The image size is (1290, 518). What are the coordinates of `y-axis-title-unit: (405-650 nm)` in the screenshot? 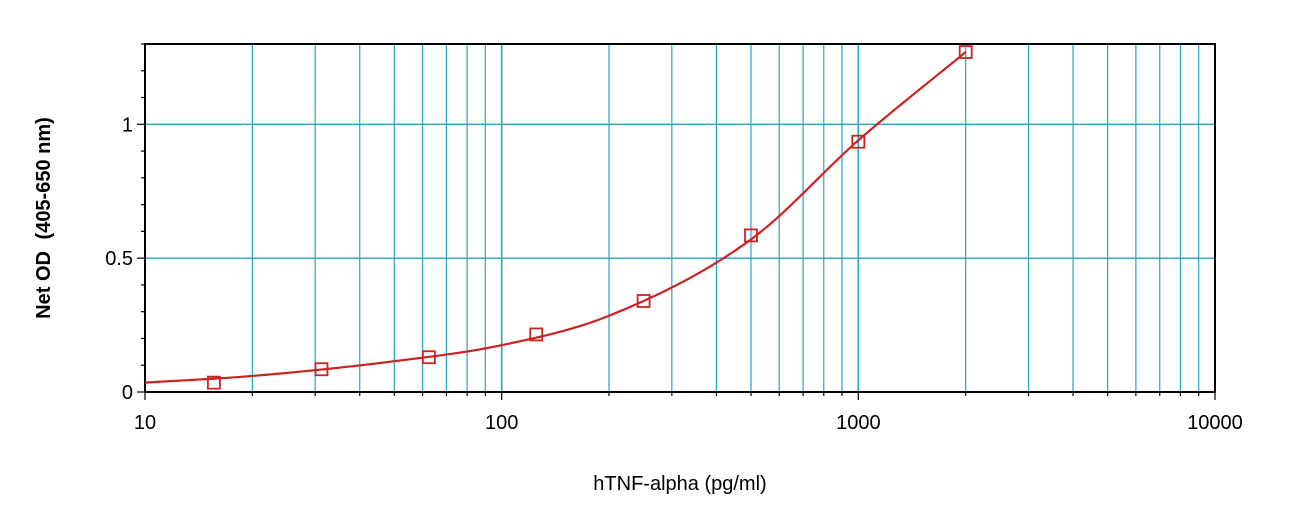 It's located at (44, 178).